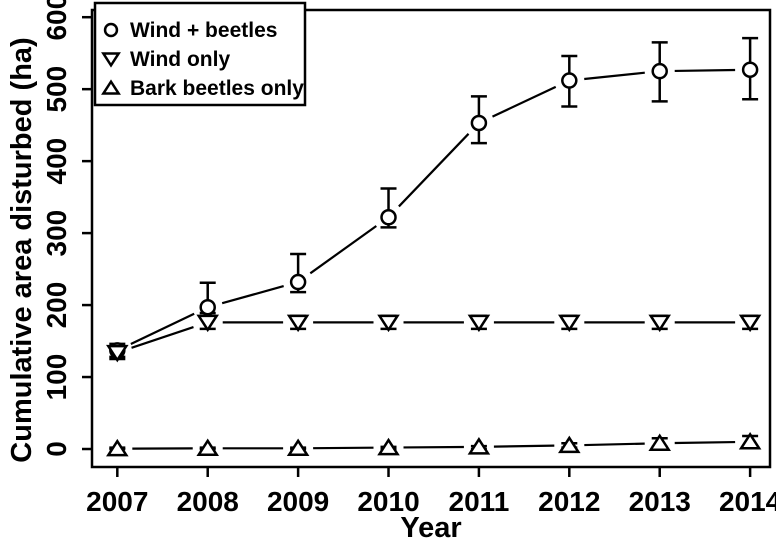  Describe the element at coordinates (388, 501) in the screenshot. I see `x-tick-label: 2010` at that location.